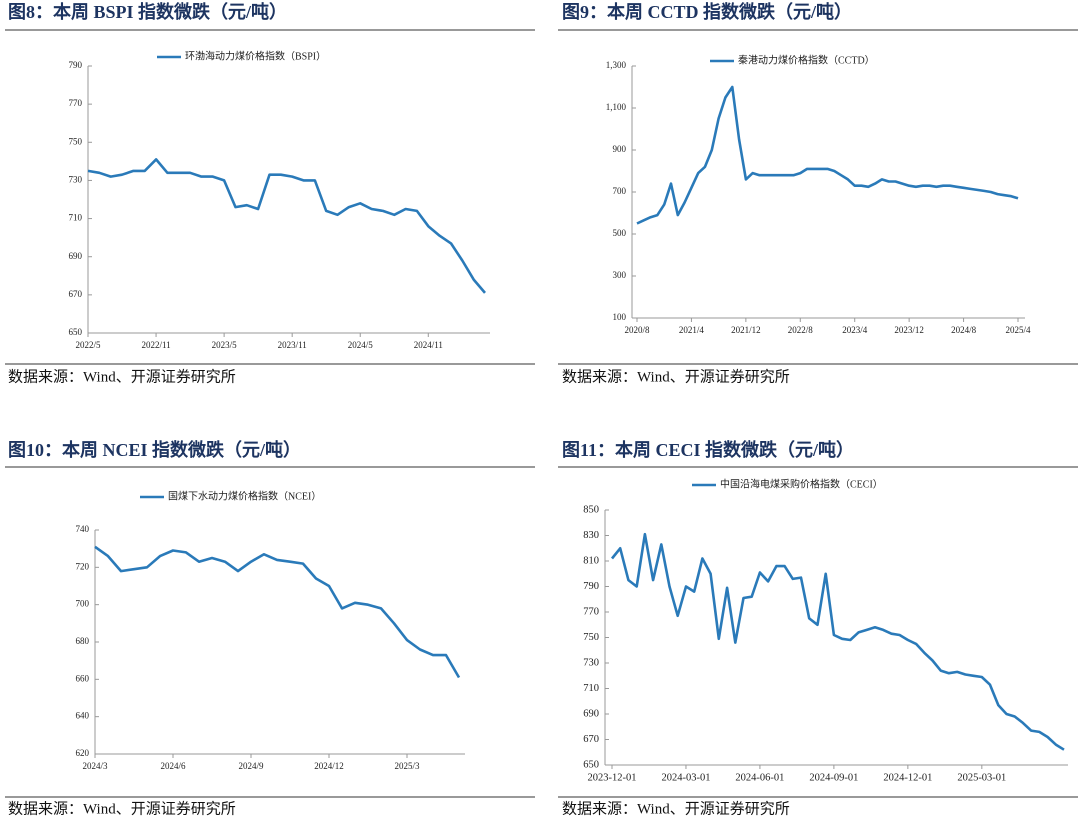 The width and height of the screenshot is (1080, 823). Describe the element at coordinates (616, 65) in the screenshot. I see `y-tick-label: 1,300` at that location.